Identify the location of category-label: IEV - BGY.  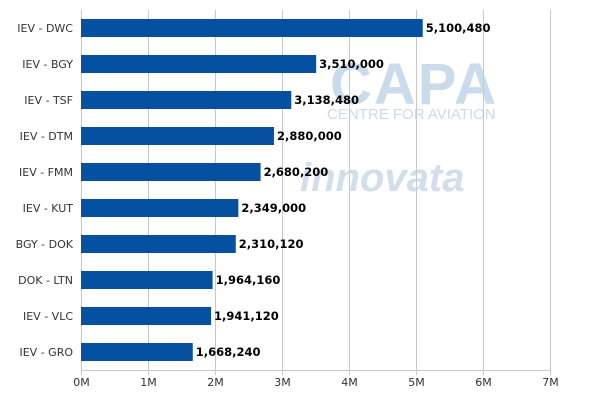
(47, 64).